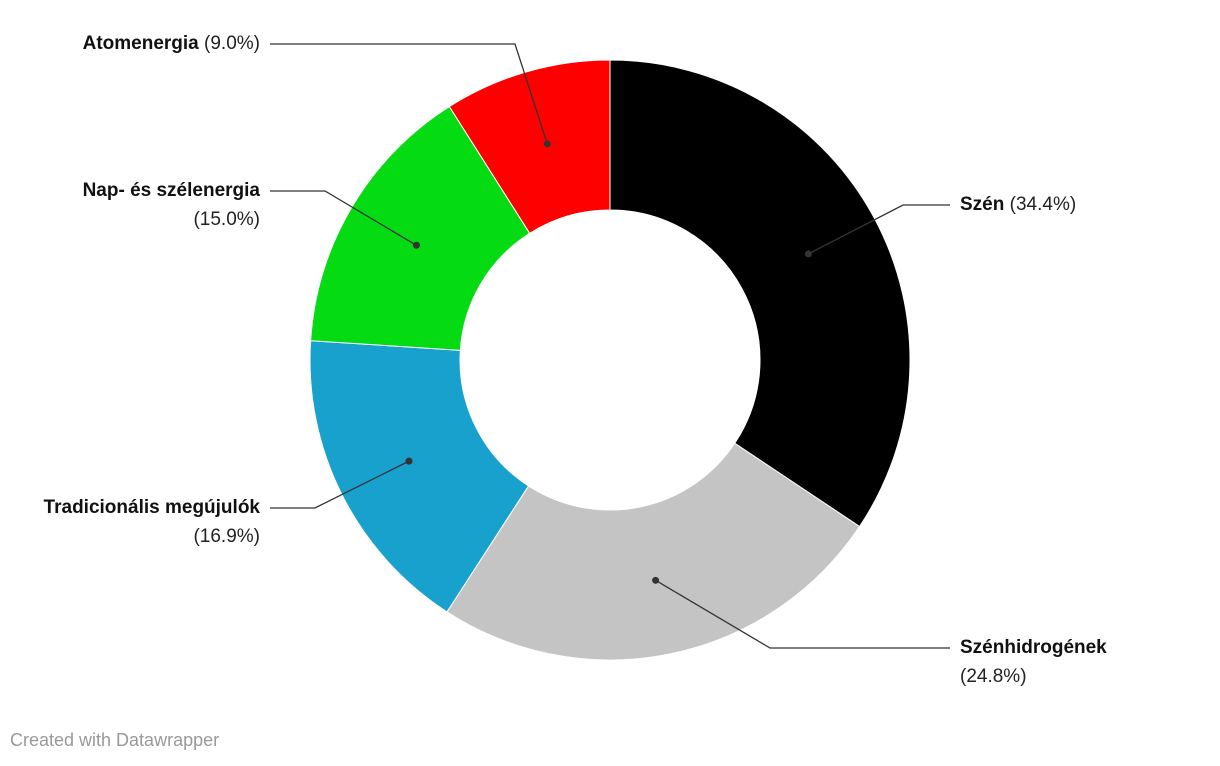  What do you see at coordinates (1043, 204) in the screenshot?
I see `value-label: (34.4%)` at bounding box center [1043, 204].